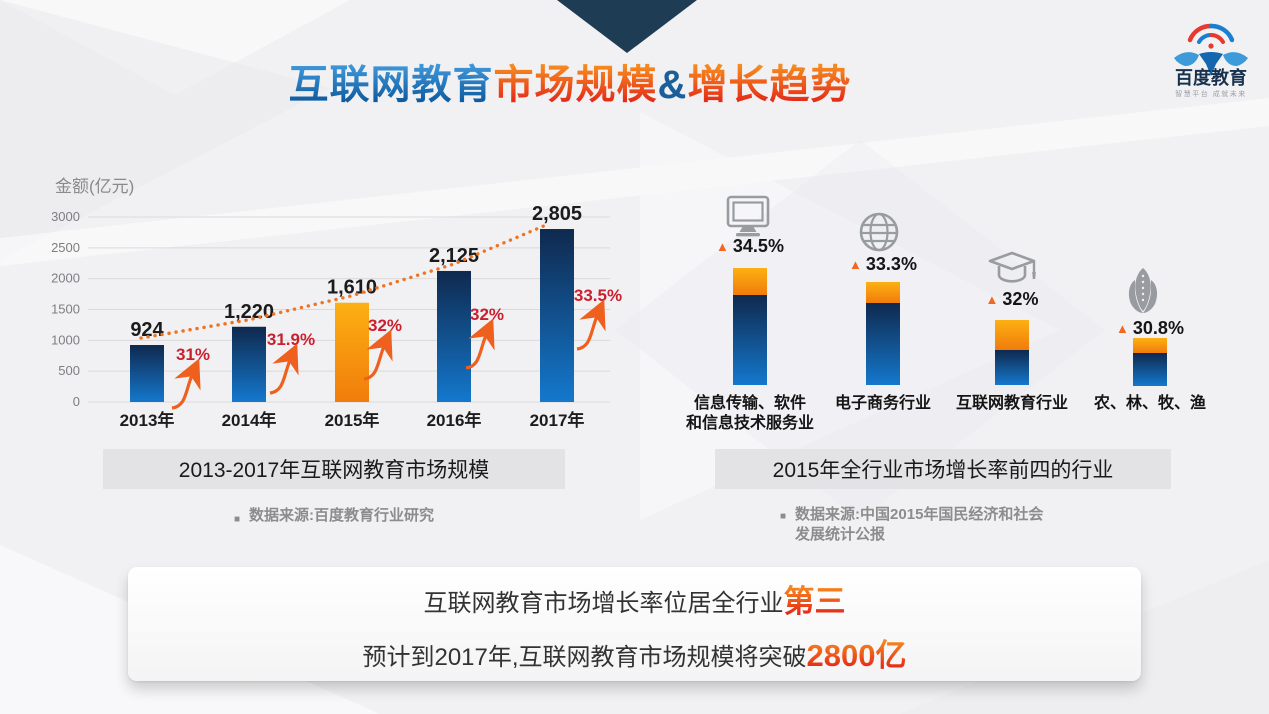  I want to click on x-axis-label: 2013年, so click(147, 420).